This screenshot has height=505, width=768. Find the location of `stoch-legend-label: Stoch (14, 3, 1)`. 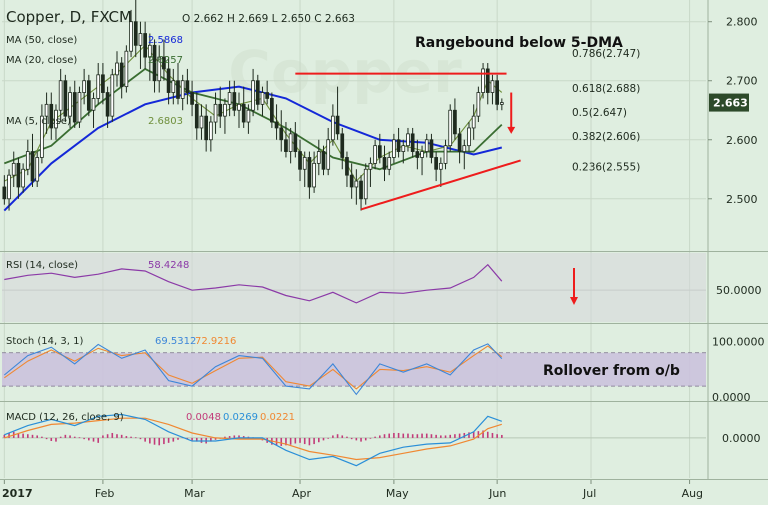

stoch-legend-label: Stoch (14, 3, 1) is located at coordinates (44, 341).